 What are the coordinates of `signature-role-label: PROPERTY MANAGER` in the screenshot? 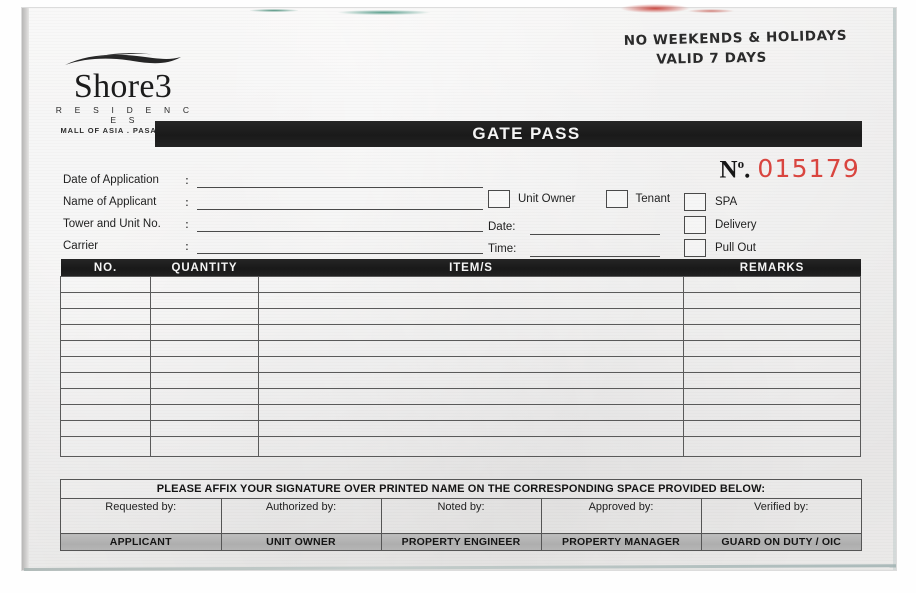 It's located at (621, 542).